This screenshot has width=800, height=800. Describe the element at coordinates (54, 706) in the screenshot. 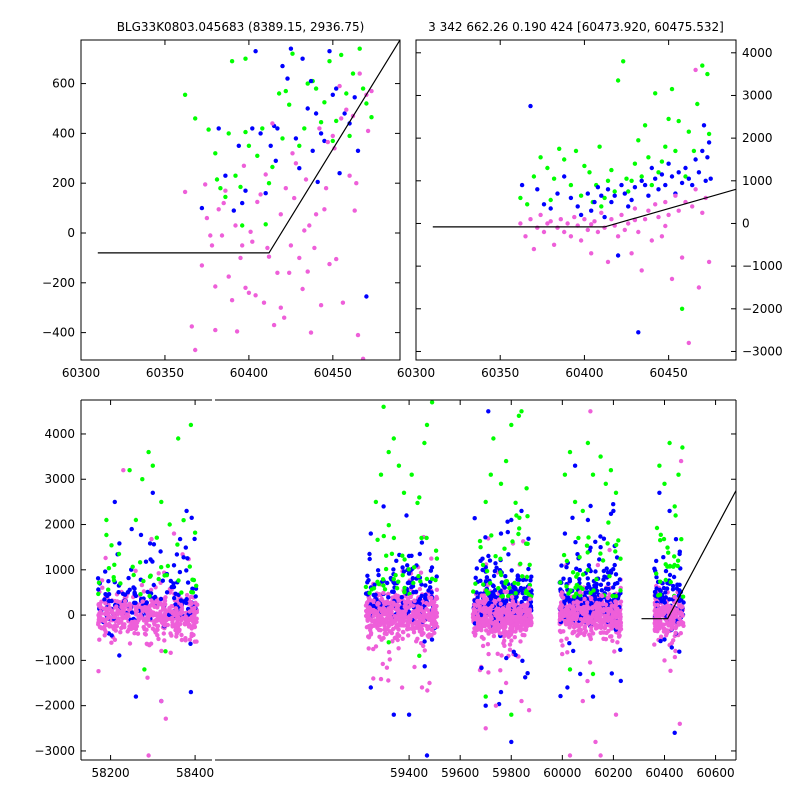

I see `y-tick-label: −2000` at that location.